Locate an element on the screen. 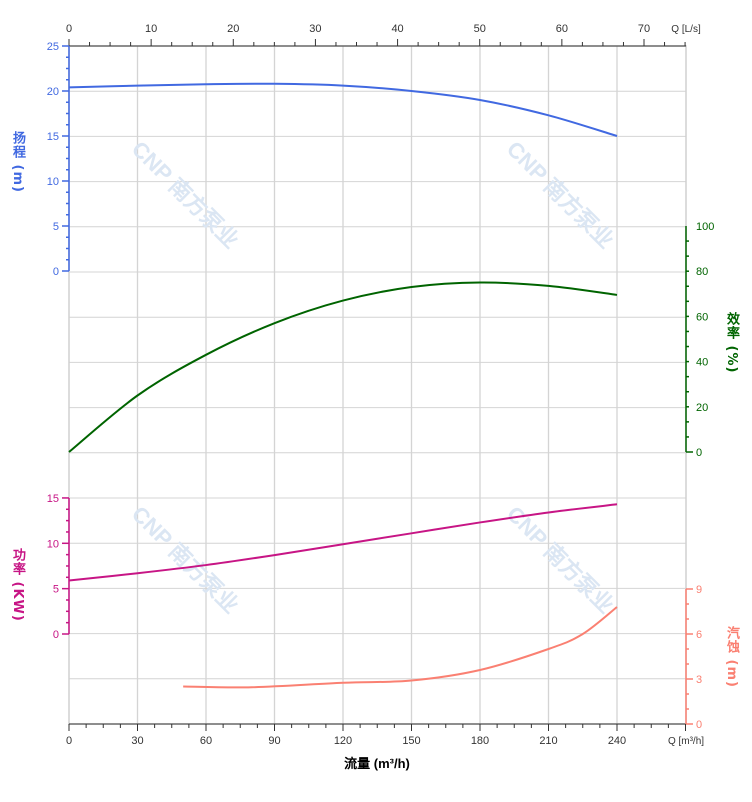  x-top-unit-label: Q [L/s] is located at coordinates (686, 29).